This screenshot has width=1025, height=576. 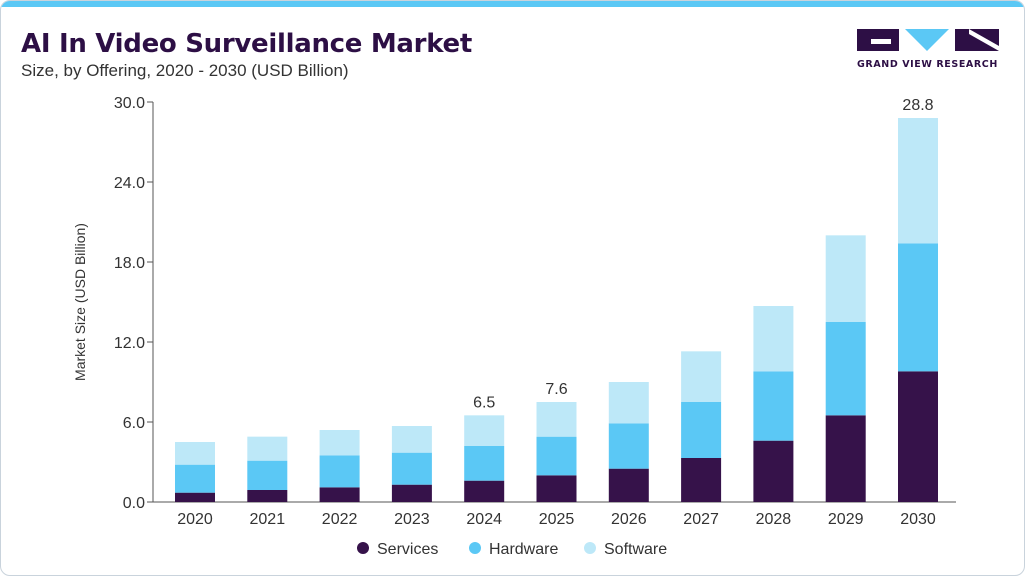 I want to click on x-tick-label: 2024, so click(x=484, y=519).